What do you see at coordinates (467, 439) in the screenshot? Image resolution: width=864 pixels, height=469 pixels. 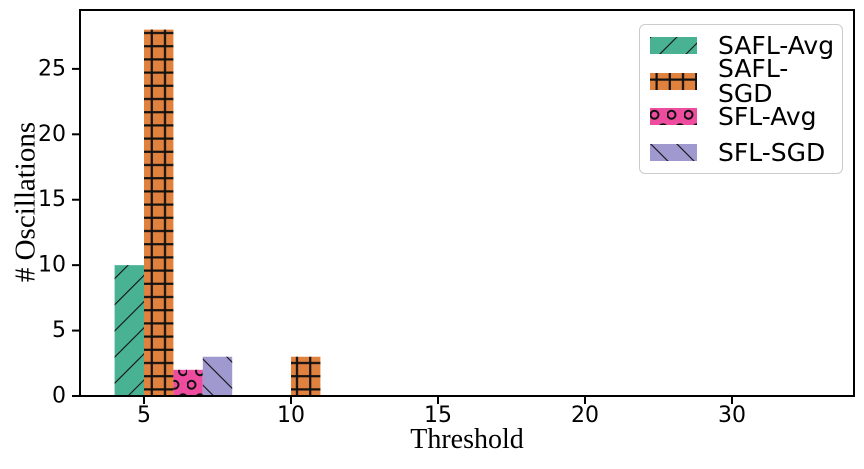 I see `x-axis-label: Threshold` at bounding box center [467, 439].